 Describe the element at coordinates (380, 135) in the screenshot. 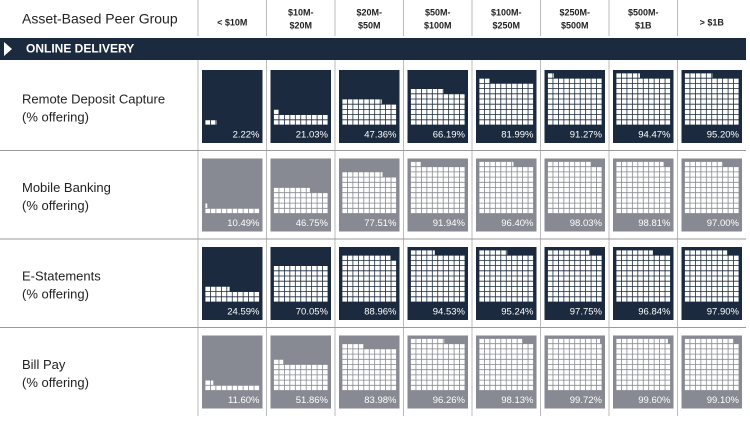

I see `value-label: 47.36%` at that location.